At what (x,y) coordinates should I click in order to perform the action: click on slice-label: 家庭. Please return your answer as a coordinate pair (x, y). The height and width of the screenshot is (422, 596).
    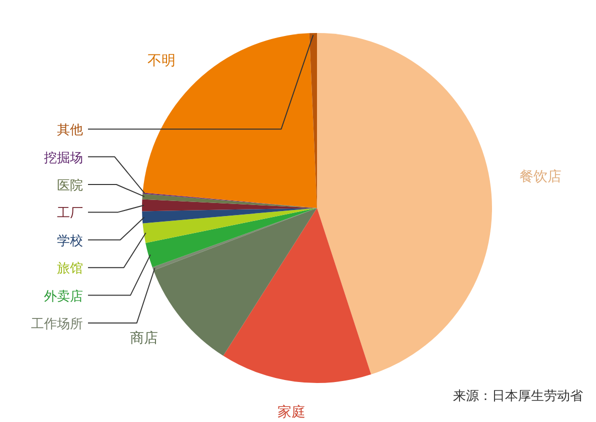
    Looking at the image, I should click on (291, 412).